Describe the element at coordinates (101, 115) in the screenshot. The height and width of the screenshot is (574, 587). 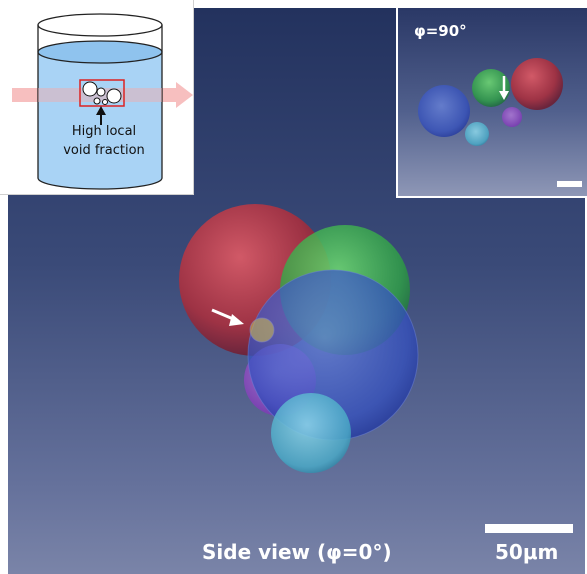
I see `up-arrow-icon` at that location.